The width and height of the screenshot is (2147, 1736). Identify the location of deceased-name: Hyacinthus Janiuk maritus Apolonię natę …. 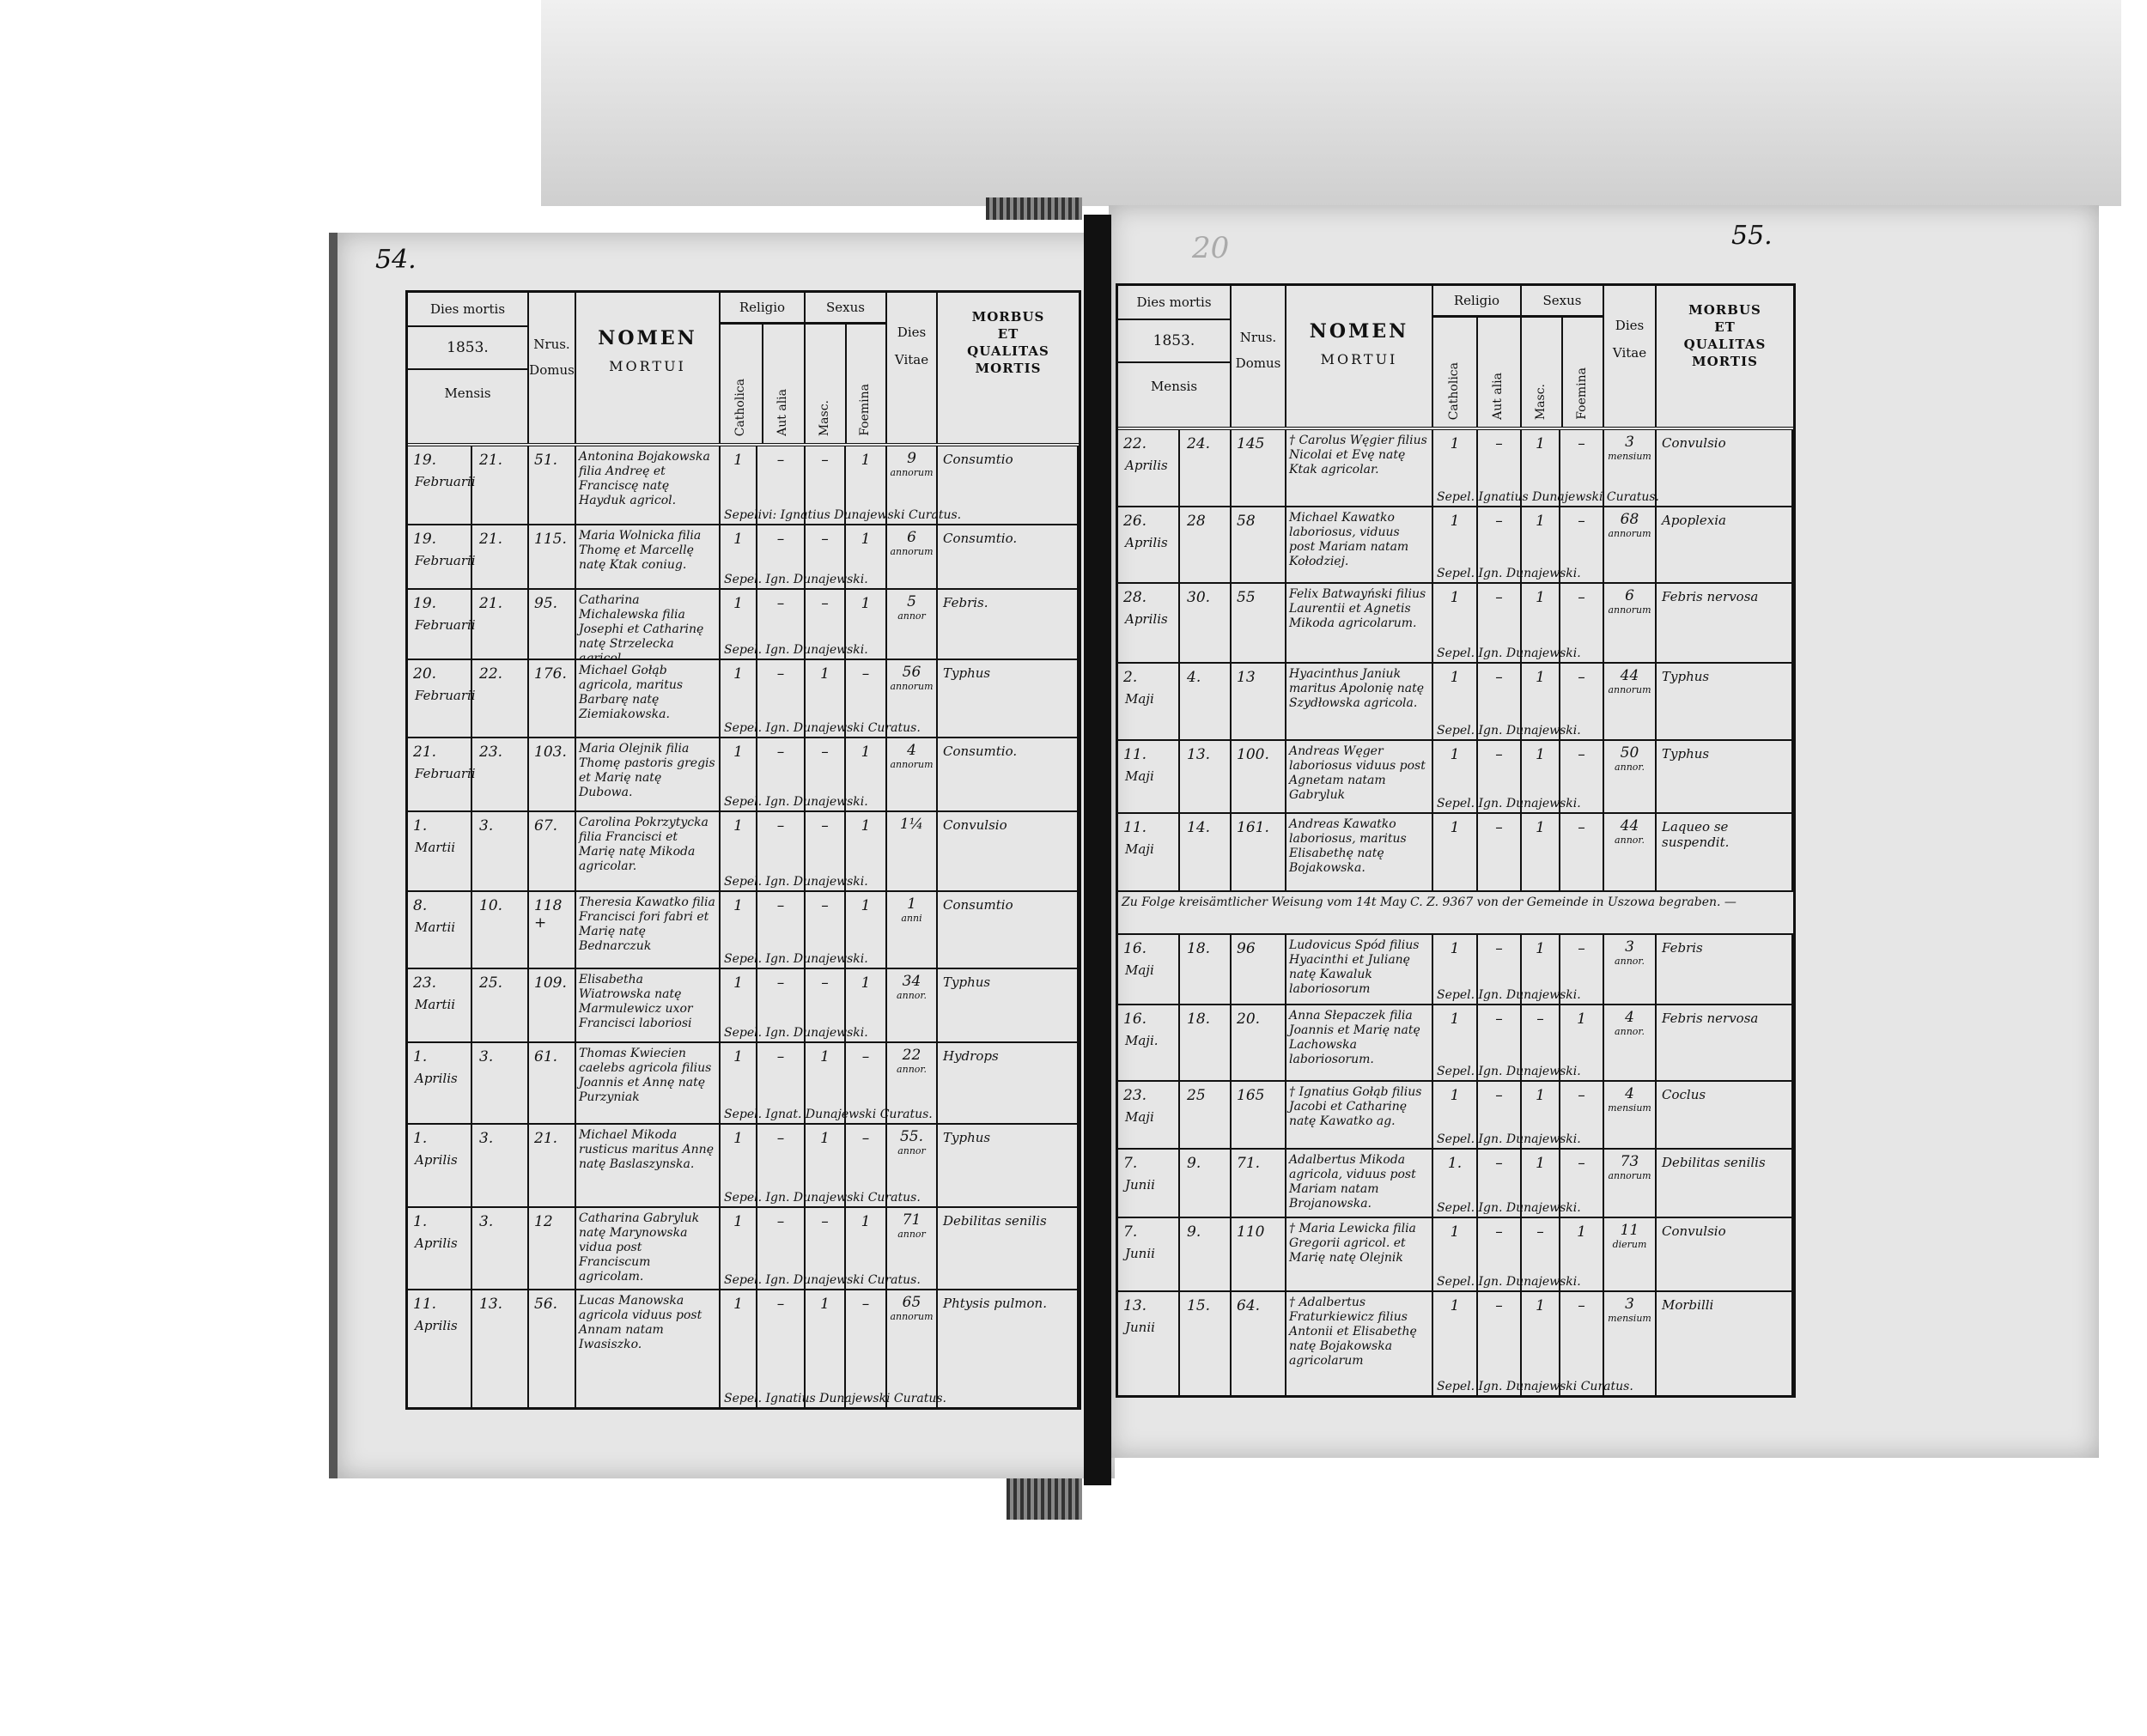
(1359, 701).